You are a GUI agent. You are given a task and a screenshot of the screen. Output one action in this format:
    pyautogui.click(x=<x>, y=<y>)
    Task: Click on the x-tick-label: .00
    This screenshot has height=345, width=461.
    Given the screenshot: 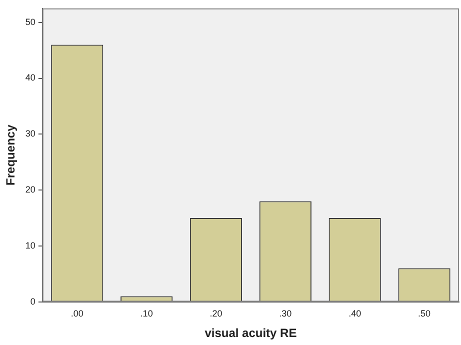 What is the action you would take?
    pyautogui.click(x=77, y=313)
    